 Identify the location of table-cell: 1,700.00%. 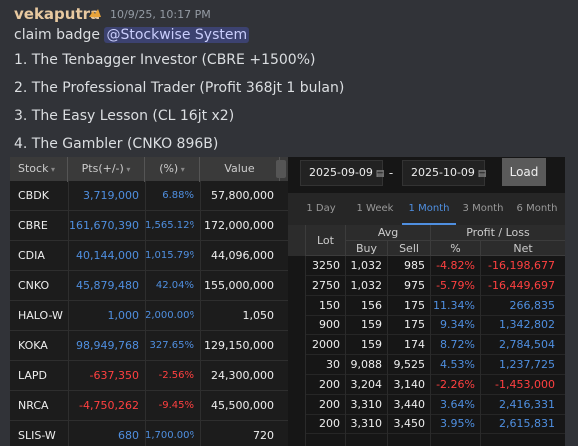
(169, 435).